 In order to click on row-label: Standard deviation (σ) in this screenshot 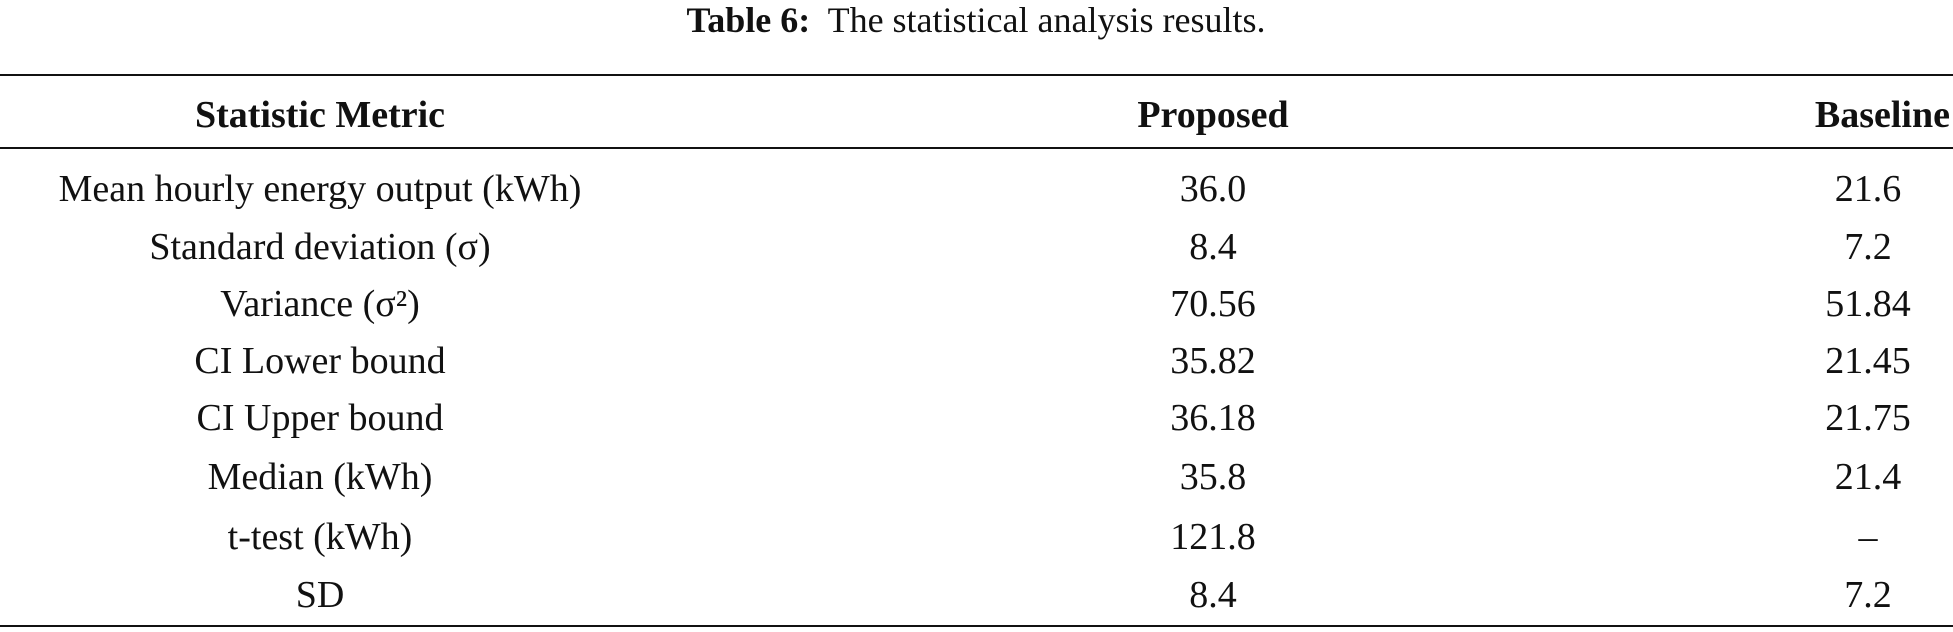, I will do `click(320, 247)`.